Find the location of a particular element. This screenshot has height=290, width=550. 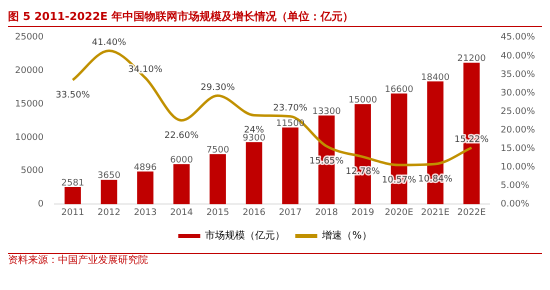

data-label: 2581 is located at coordinates (72, 183).